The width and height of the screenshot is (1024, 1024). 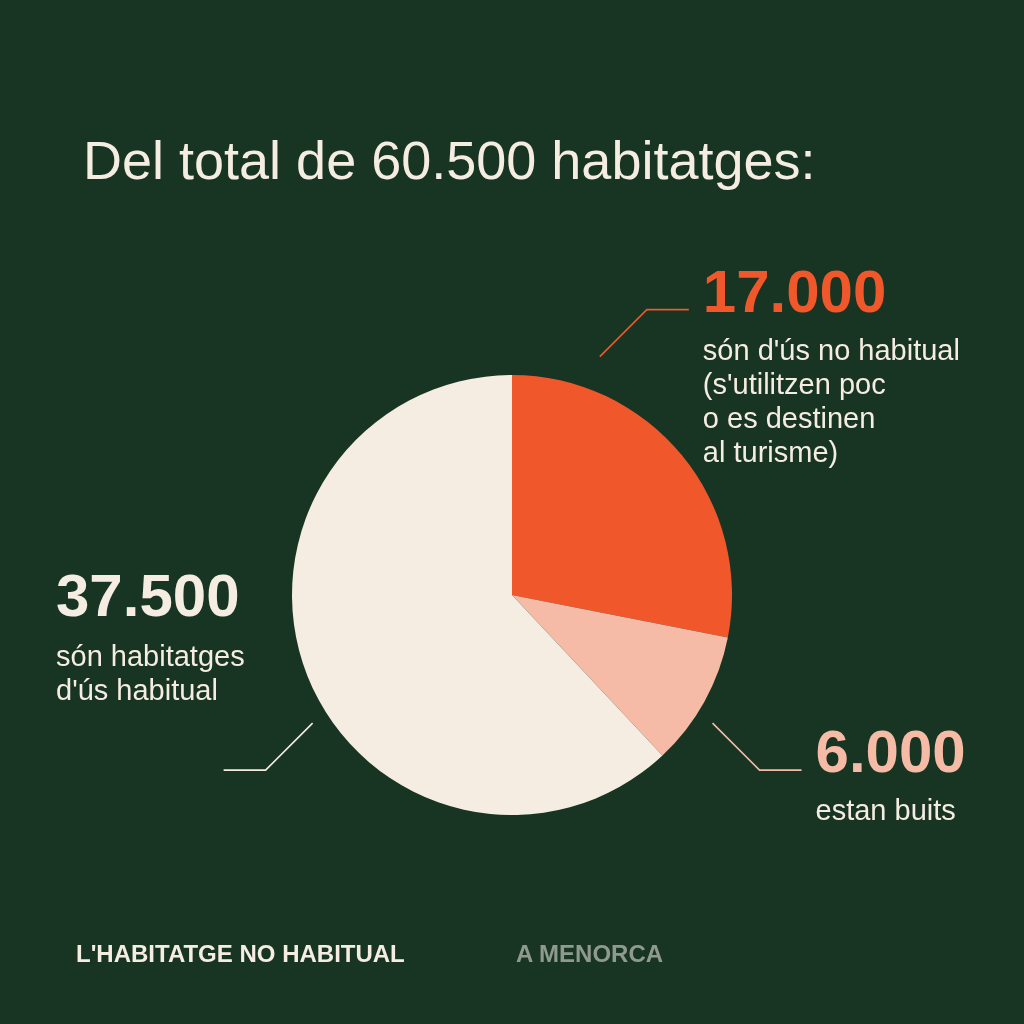 What do you see at coordinates (150, 673) in the screenshot?
I see `slice-label: són habitatges d'ús habitual` at bounding box center [150, 673].